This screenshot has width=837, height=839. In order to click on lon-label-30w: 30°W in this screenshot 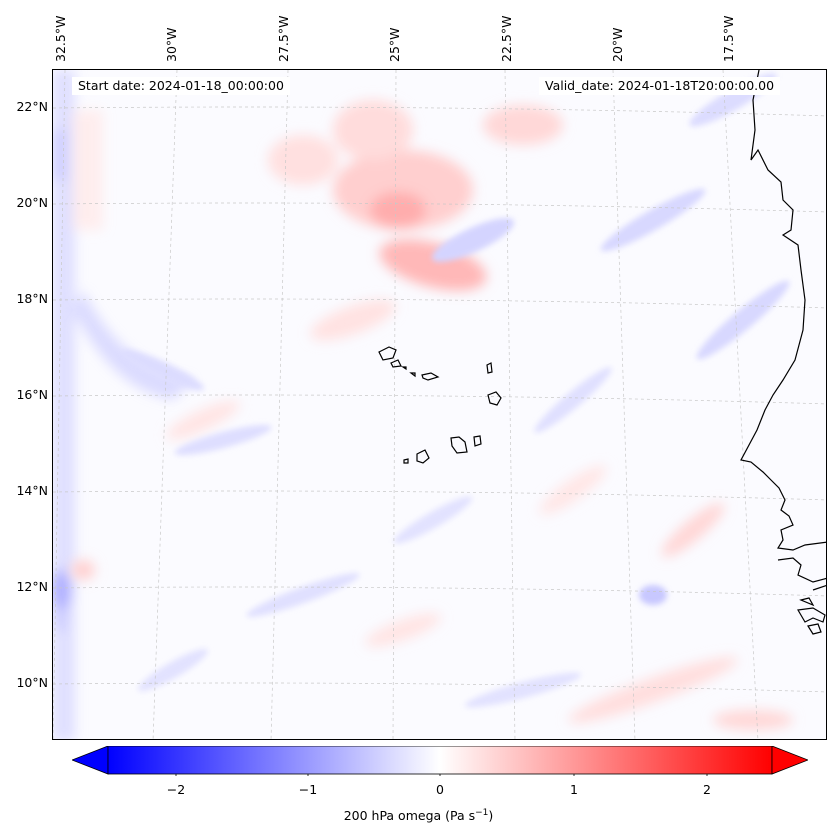, I will do `click(171, 44)`.